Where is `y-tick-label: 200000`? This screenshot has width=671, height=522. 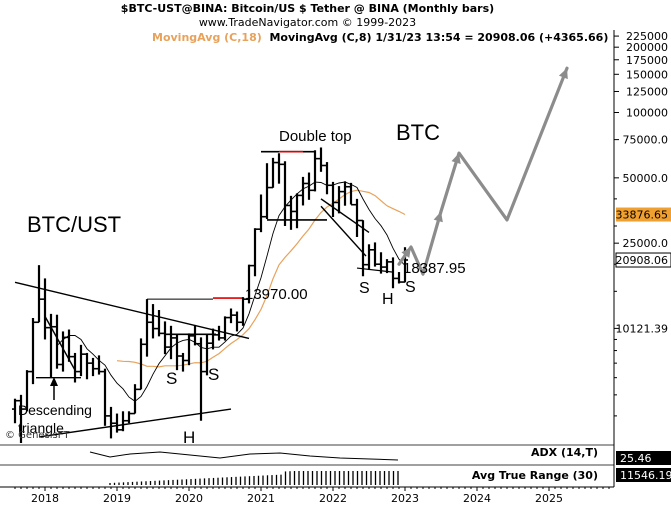
y-tick-label: 200000 is located at coordinates (647, 47).